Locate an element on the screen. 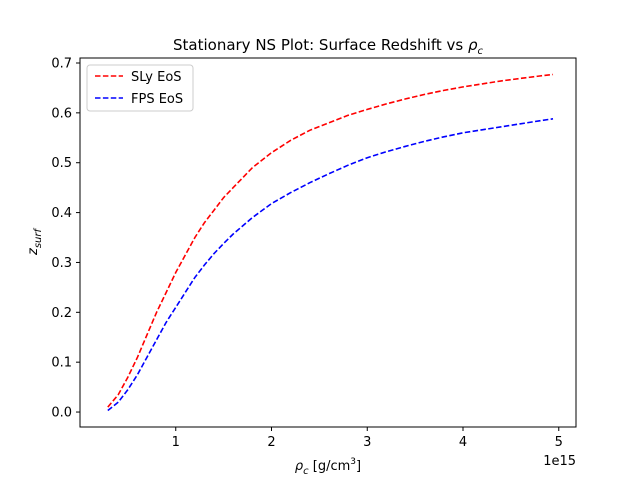  y-tick-label: 0.3 is located at coordinates (61, 263).